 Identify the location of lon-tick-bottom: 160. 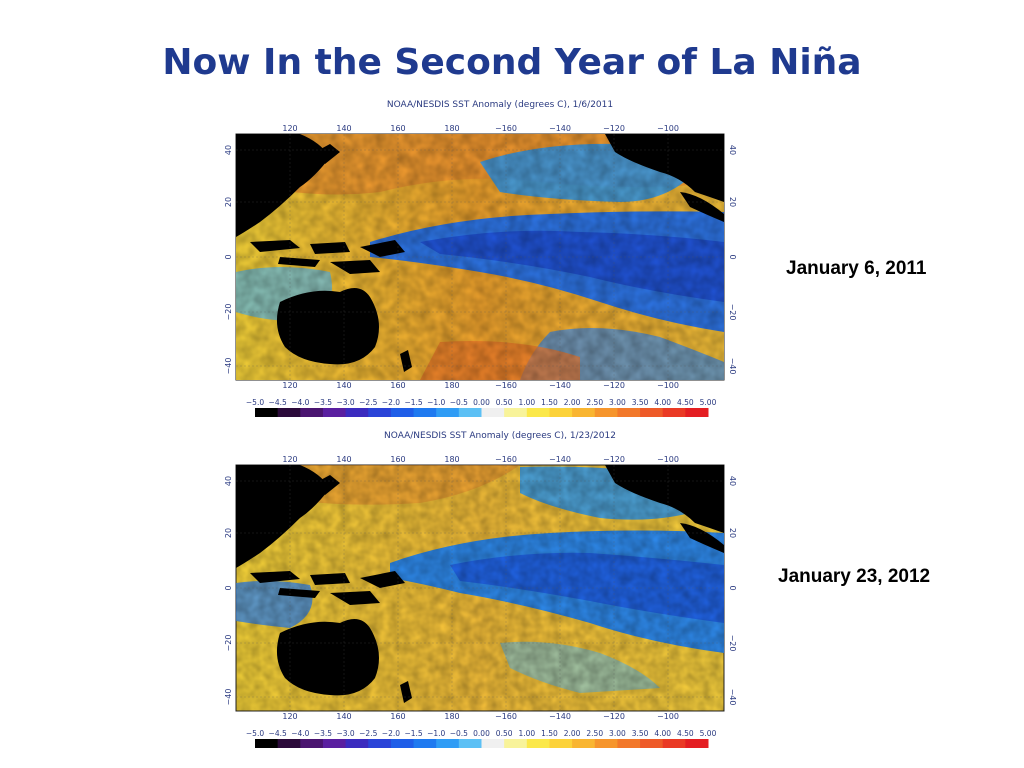
(397, 385).